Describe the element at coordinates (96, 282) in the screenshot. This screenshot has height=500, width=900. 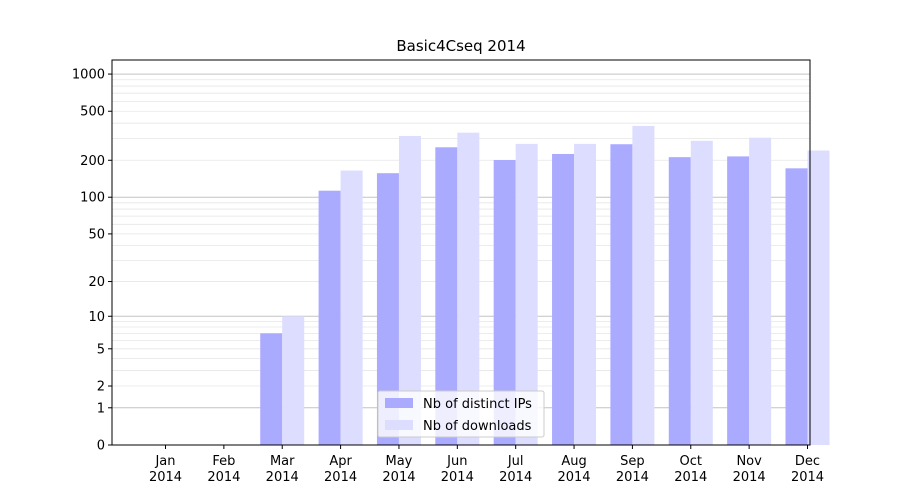
I see `y-tick-label: 20` at that location.